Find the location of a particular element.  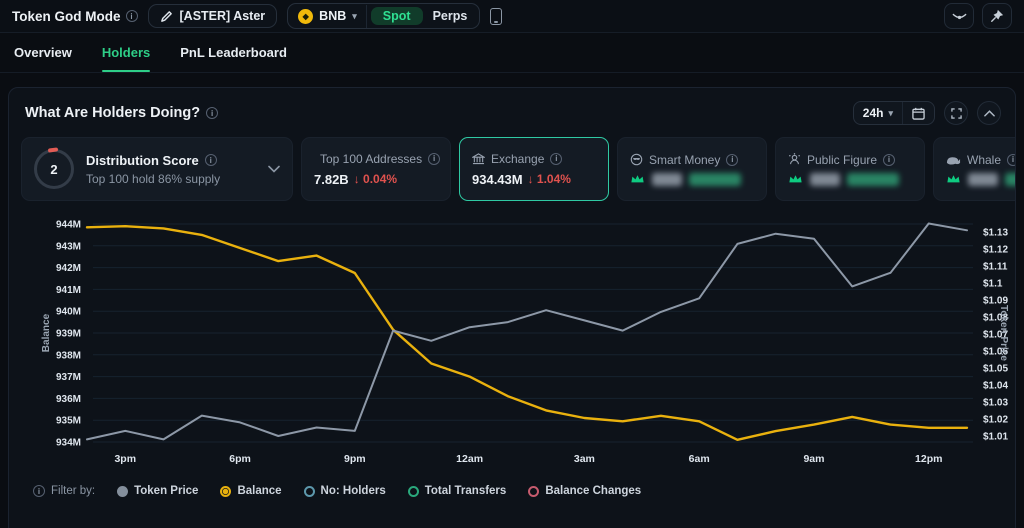

filter-option-balance: Balance is located at coordinates (251, 491).